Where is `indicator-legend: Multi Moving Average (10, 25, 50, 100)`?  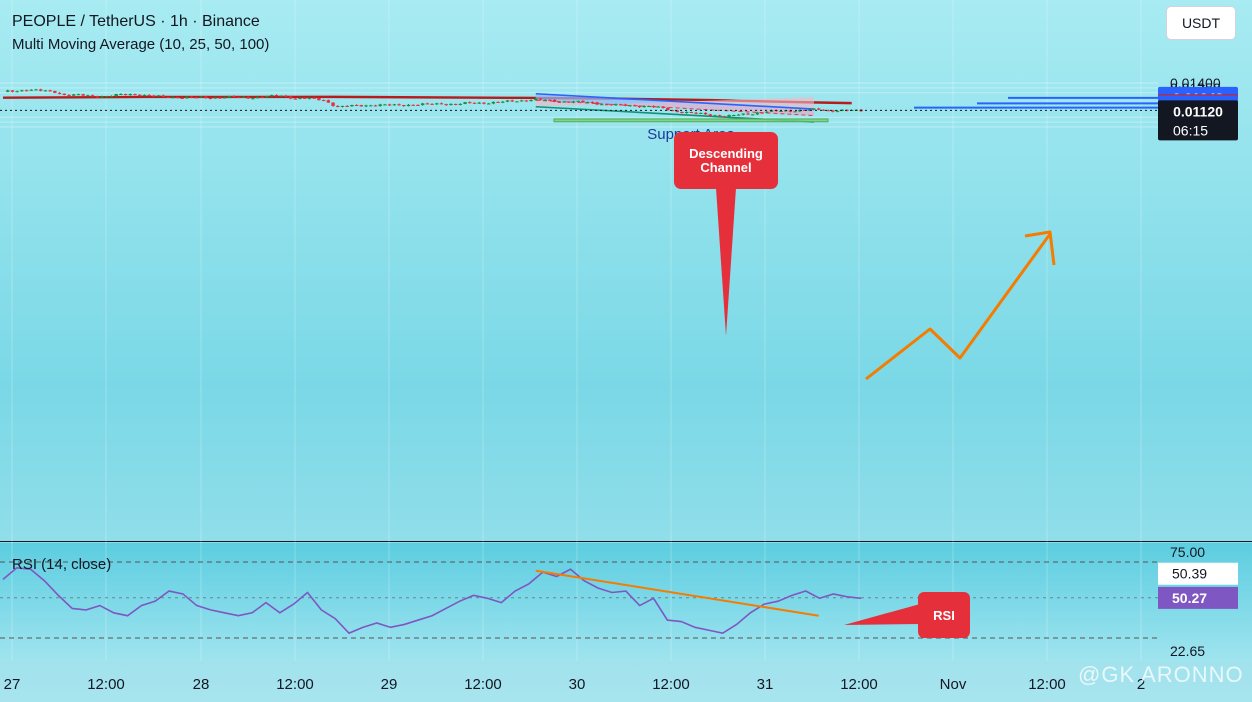 indicator-legend: Multi Moving Average (10, 25, 50, 100) is located at coordinates (141, 44).